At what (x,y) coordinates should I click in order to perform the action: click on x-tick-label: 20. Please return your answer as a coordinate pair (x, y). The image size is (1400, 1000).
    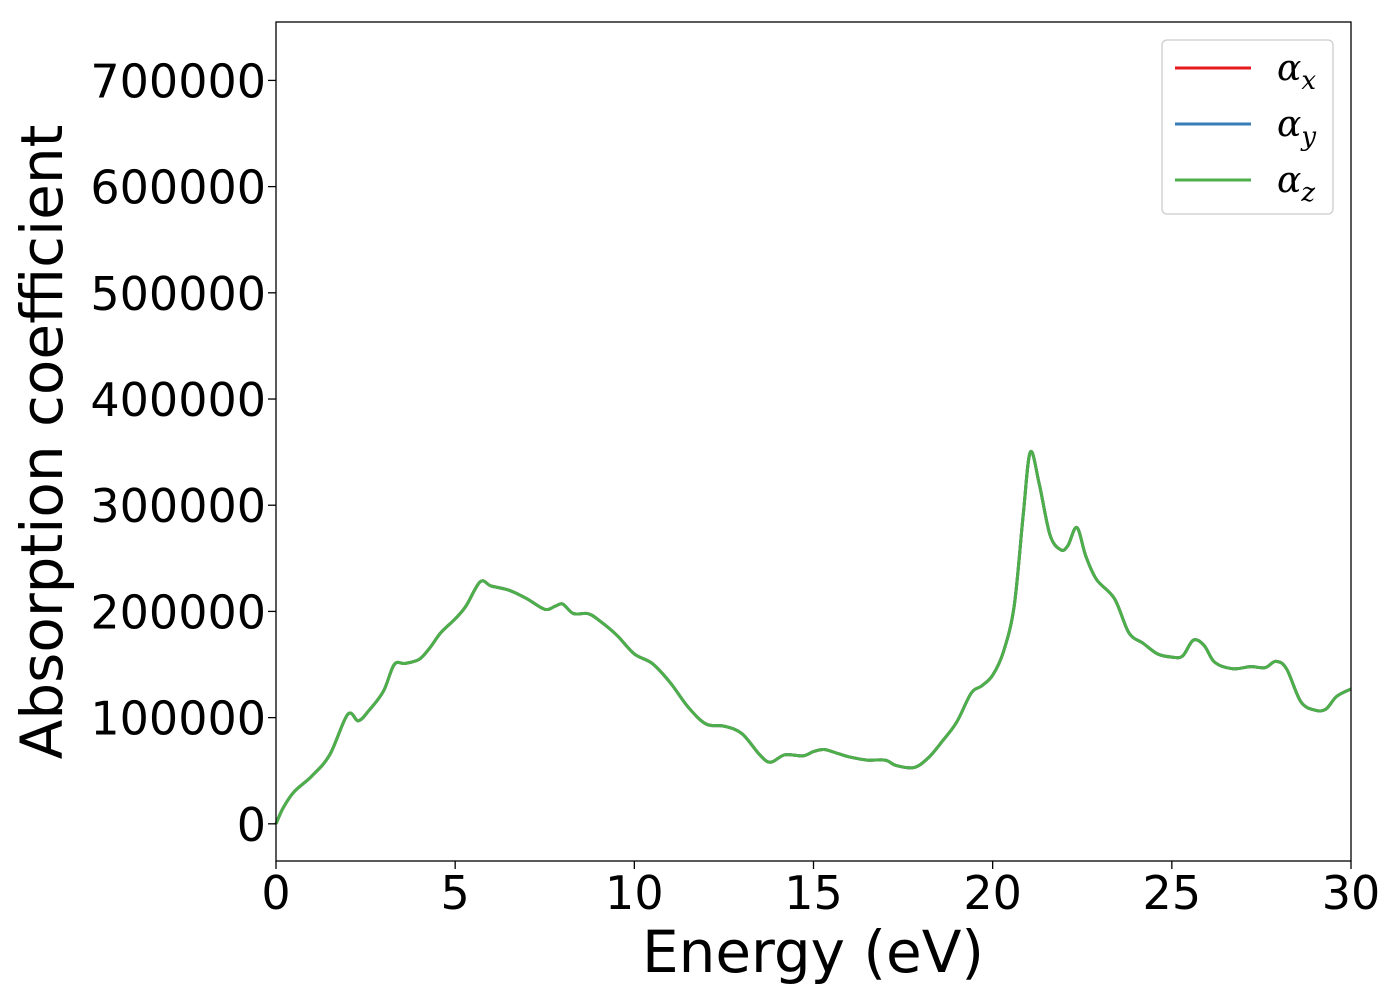
    Looking at the image, I should click on (992, 893).